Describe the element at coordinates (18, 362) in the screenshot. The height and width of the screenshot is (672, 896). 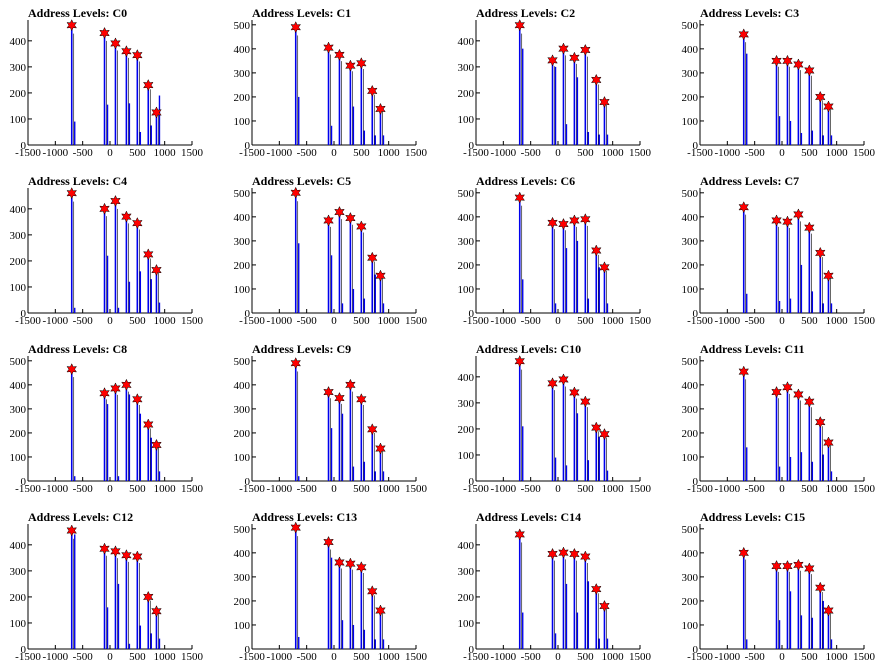
I see `y-tick-label: 500` at that location.